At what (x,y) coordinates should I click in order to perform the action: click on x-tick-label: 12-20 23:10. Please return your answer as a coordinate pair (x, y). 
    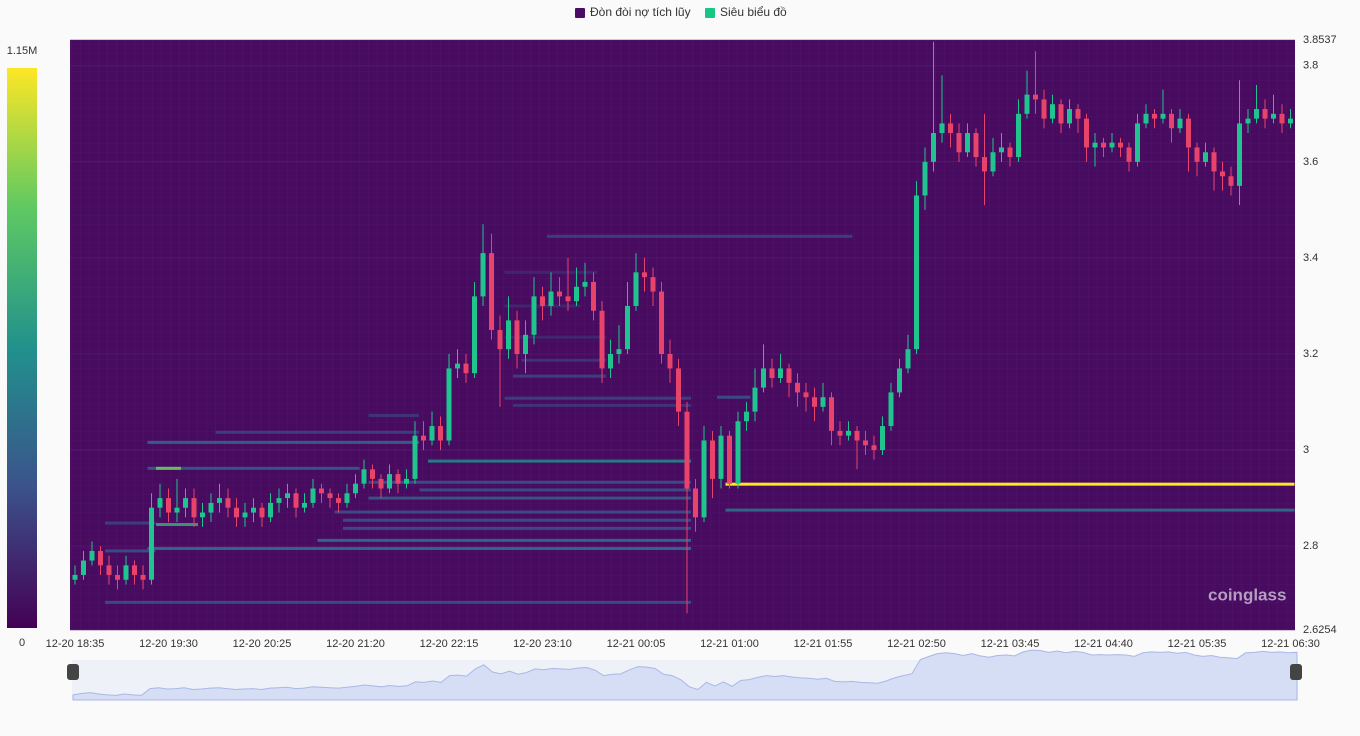
    Looking at the image, I should click on (542, 644).